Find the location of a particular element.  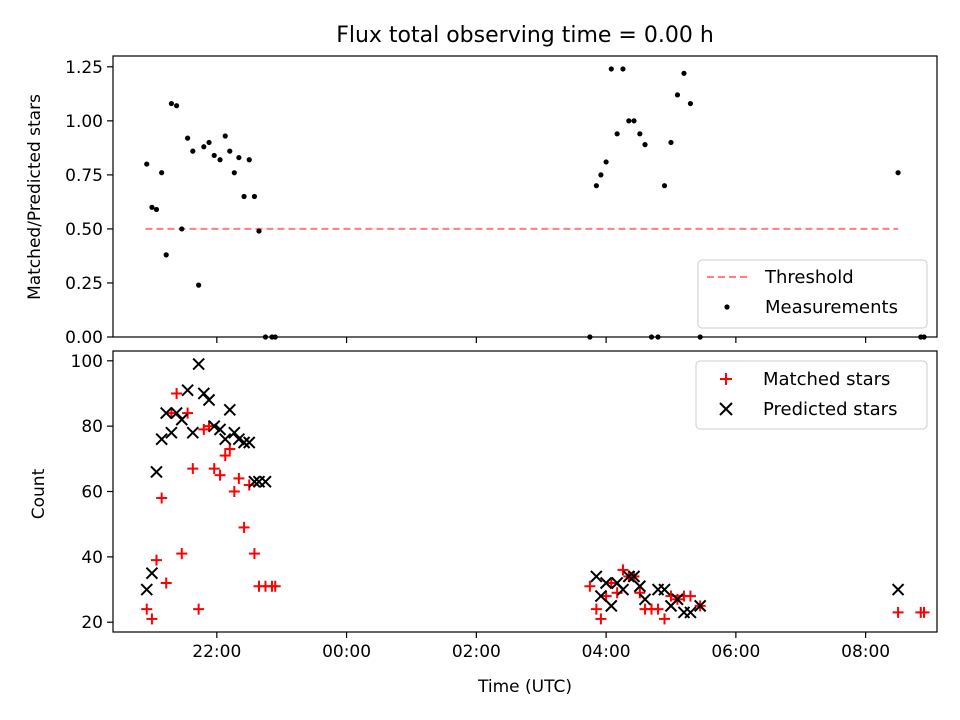

bottom-x-ticks: 22:00 00:00 02:00 04:00 06:00 08:00 is located at coordinates (541, 647).